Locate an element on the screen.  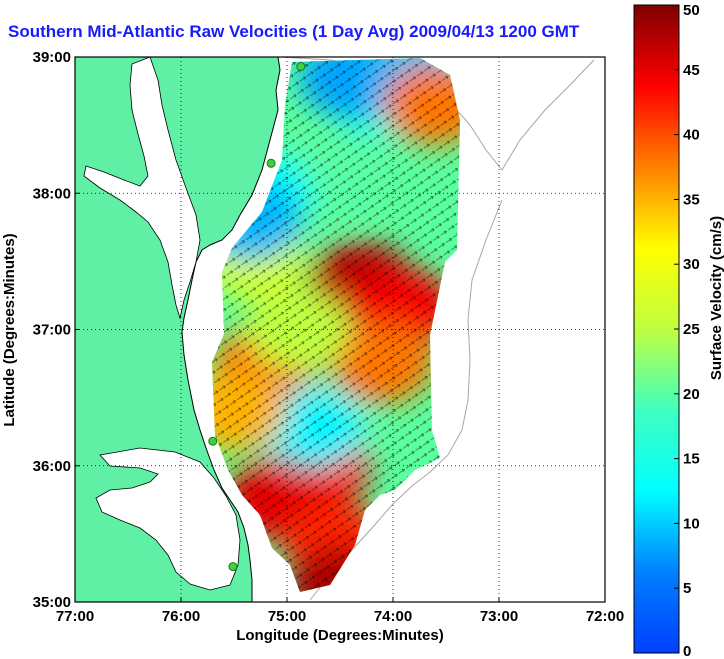
colorbar-tick-label: 25 is located at coordinates (691, 329).